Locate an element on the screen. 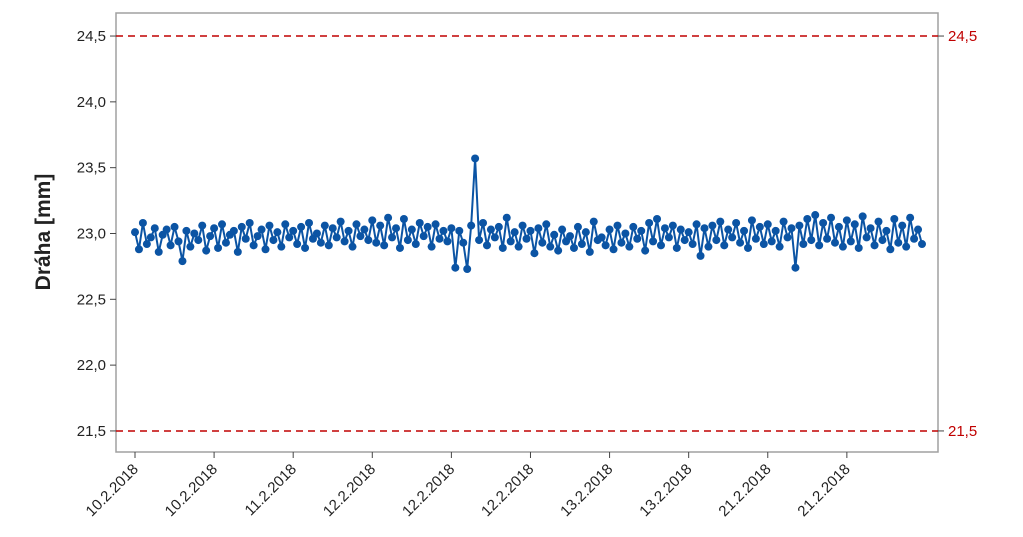 The height and width of the screenshot is (537, 1023). x-tick-label: 10.2.2018 is located at coordinates (112, 490).